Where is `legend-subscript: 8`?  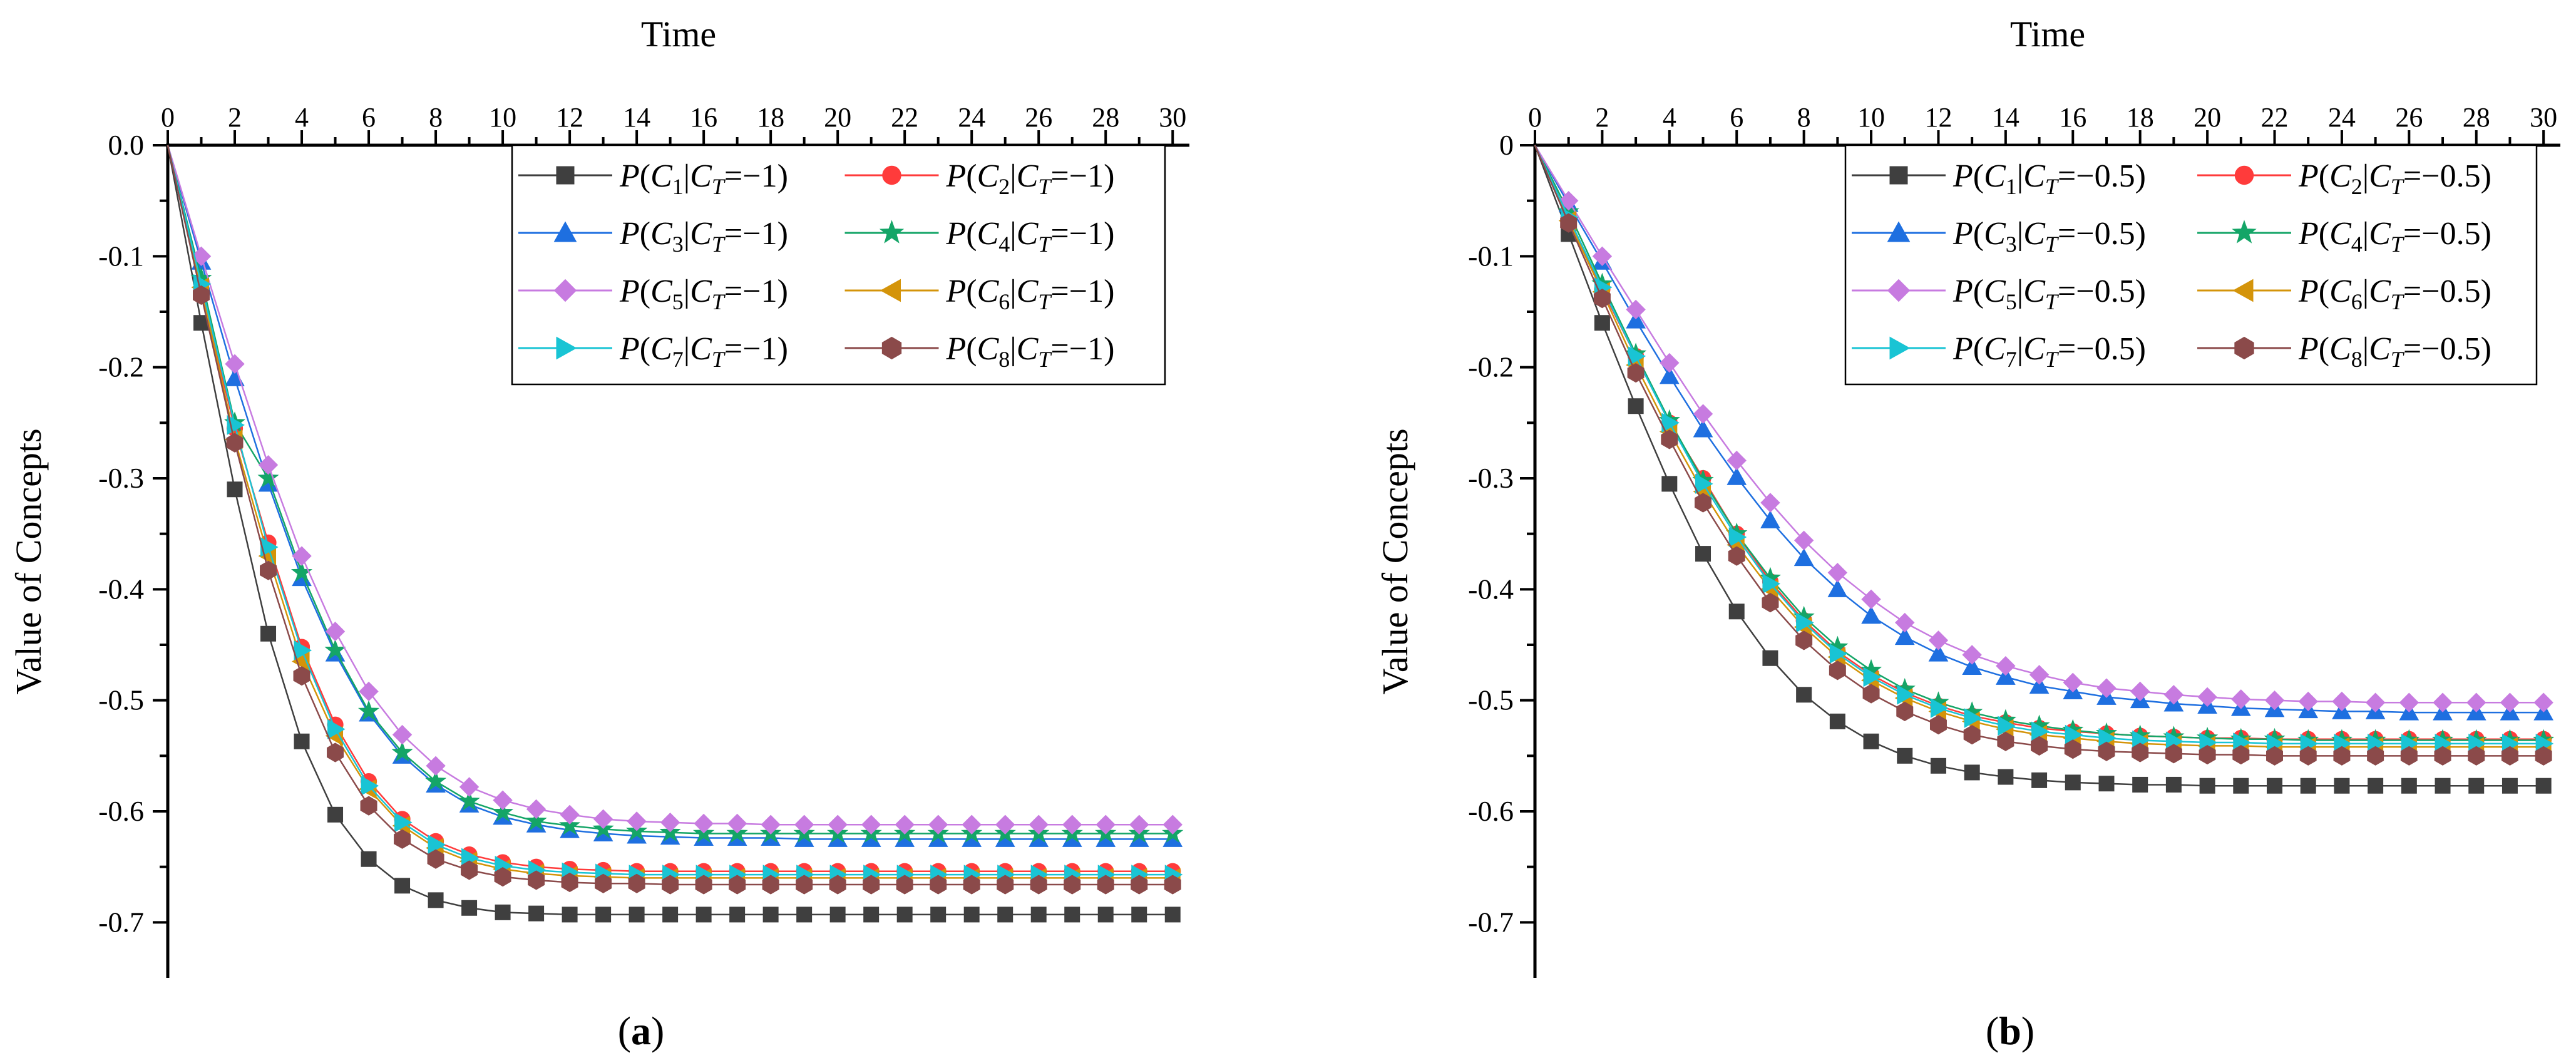 legend-subscript: 8 is located at coordinates (1004, 359).